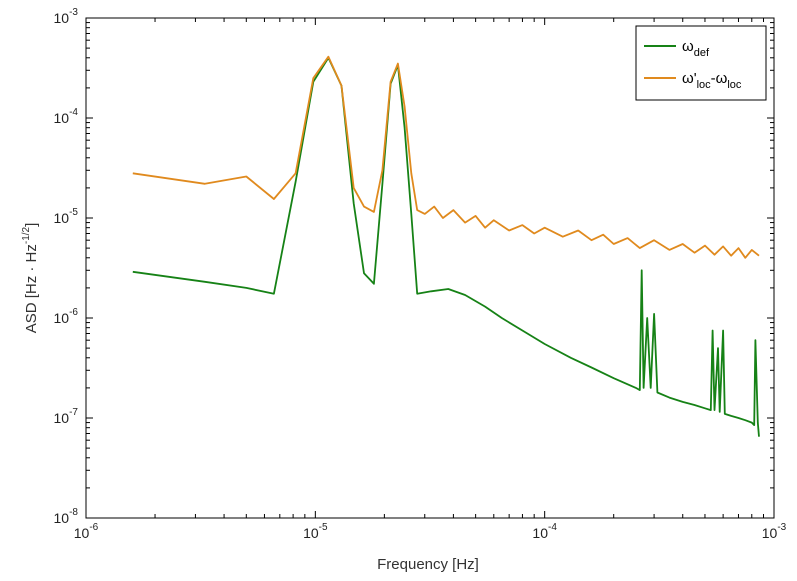 The image size is (797, 581). I want to click on legend-label-series-1: ωdef, so click(696, 48).